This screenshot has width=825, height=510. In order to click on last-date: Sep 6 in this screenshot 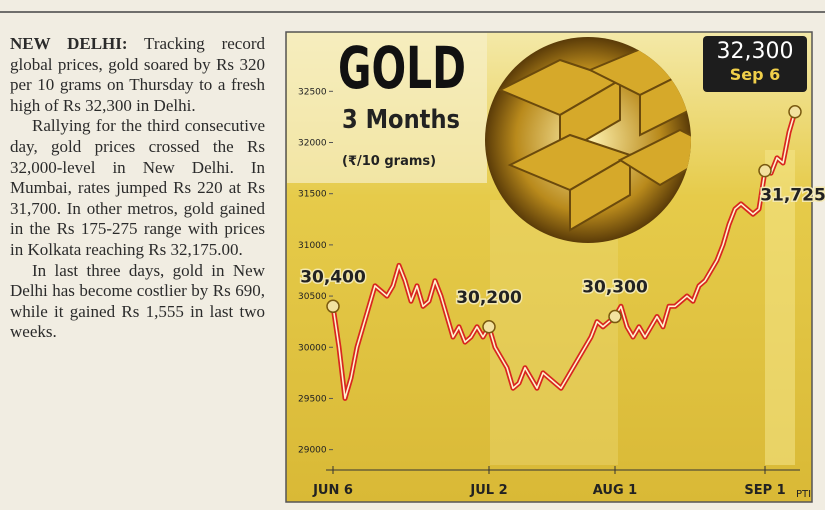, I will do `click(755, 74)`.